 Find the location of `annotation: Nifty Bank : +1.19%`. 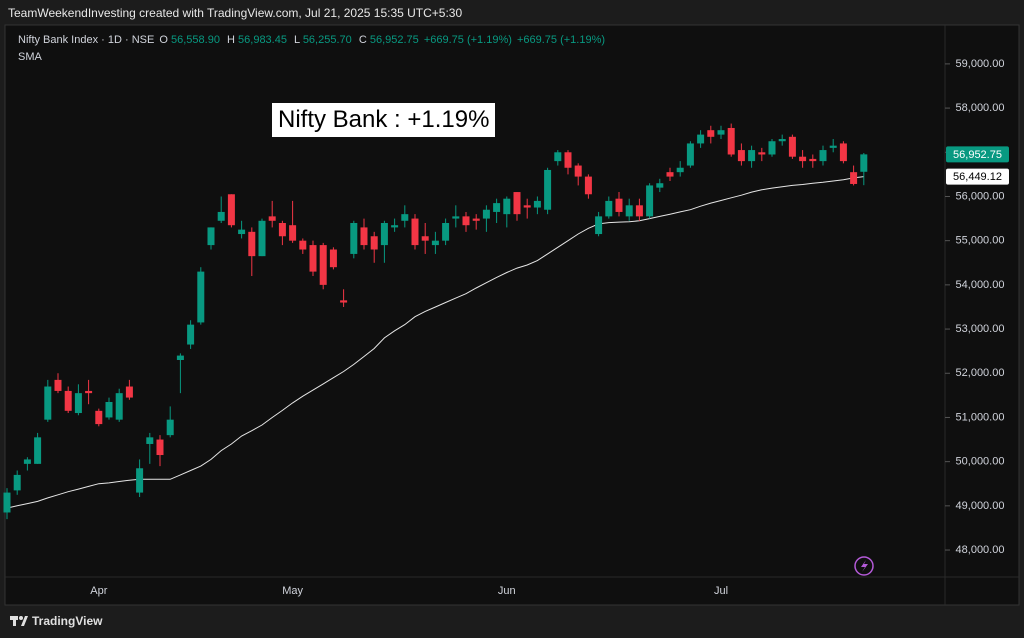

annotation: Nifty Bank : +1.19% is located at coordinates (384, 120).